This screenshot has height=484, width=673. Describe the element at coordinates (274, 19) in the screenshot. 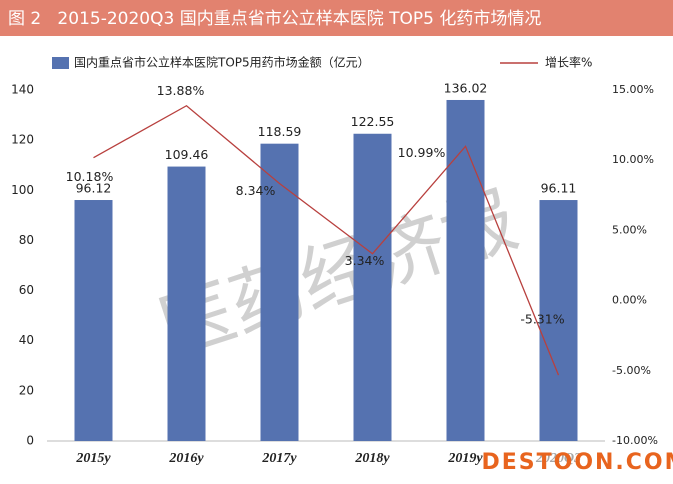

I see `chart-title: 图 2 2015-2020Q3 国内重点省市公立样本医院 TOP5 化药市场情况` at that location.